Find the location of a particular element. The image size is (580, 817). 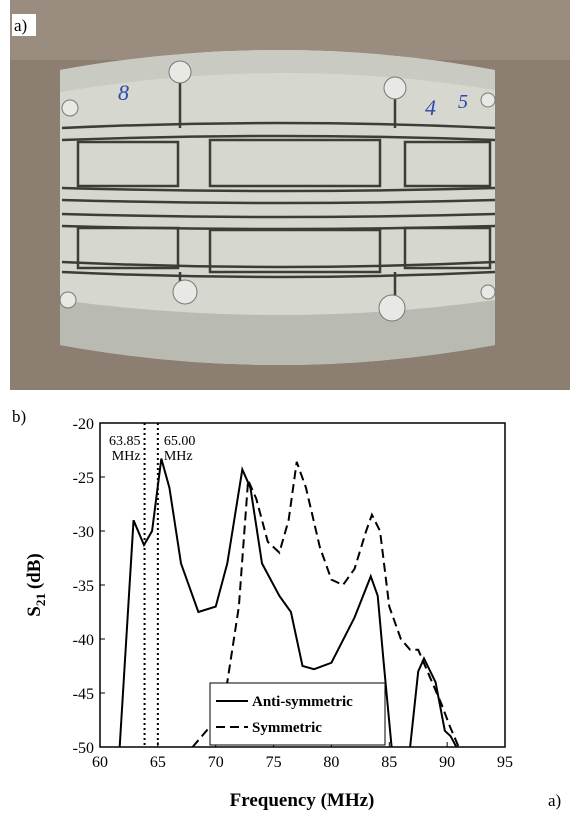

y-axis-label: S21 (dB) is located at coordinates (36, 584).